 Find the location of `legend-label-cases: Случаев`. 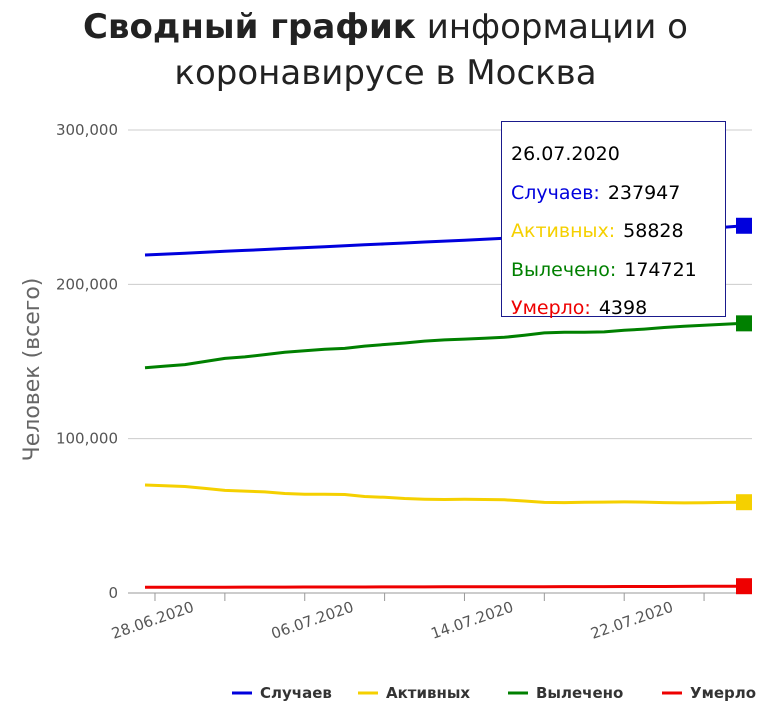

legend-label-cases: Случаев is located at coordinates (296, 693).